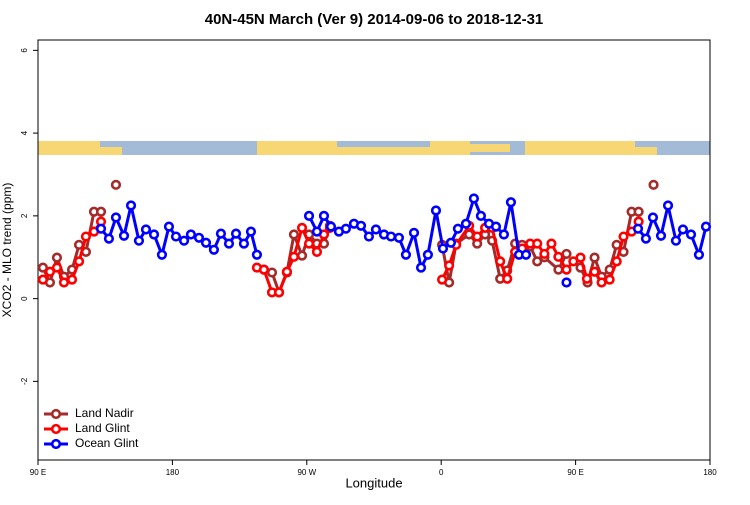 The height and width of the screenshot is (505, 750). I want to click on x-tick-label: 90 W, so click(306, 472).